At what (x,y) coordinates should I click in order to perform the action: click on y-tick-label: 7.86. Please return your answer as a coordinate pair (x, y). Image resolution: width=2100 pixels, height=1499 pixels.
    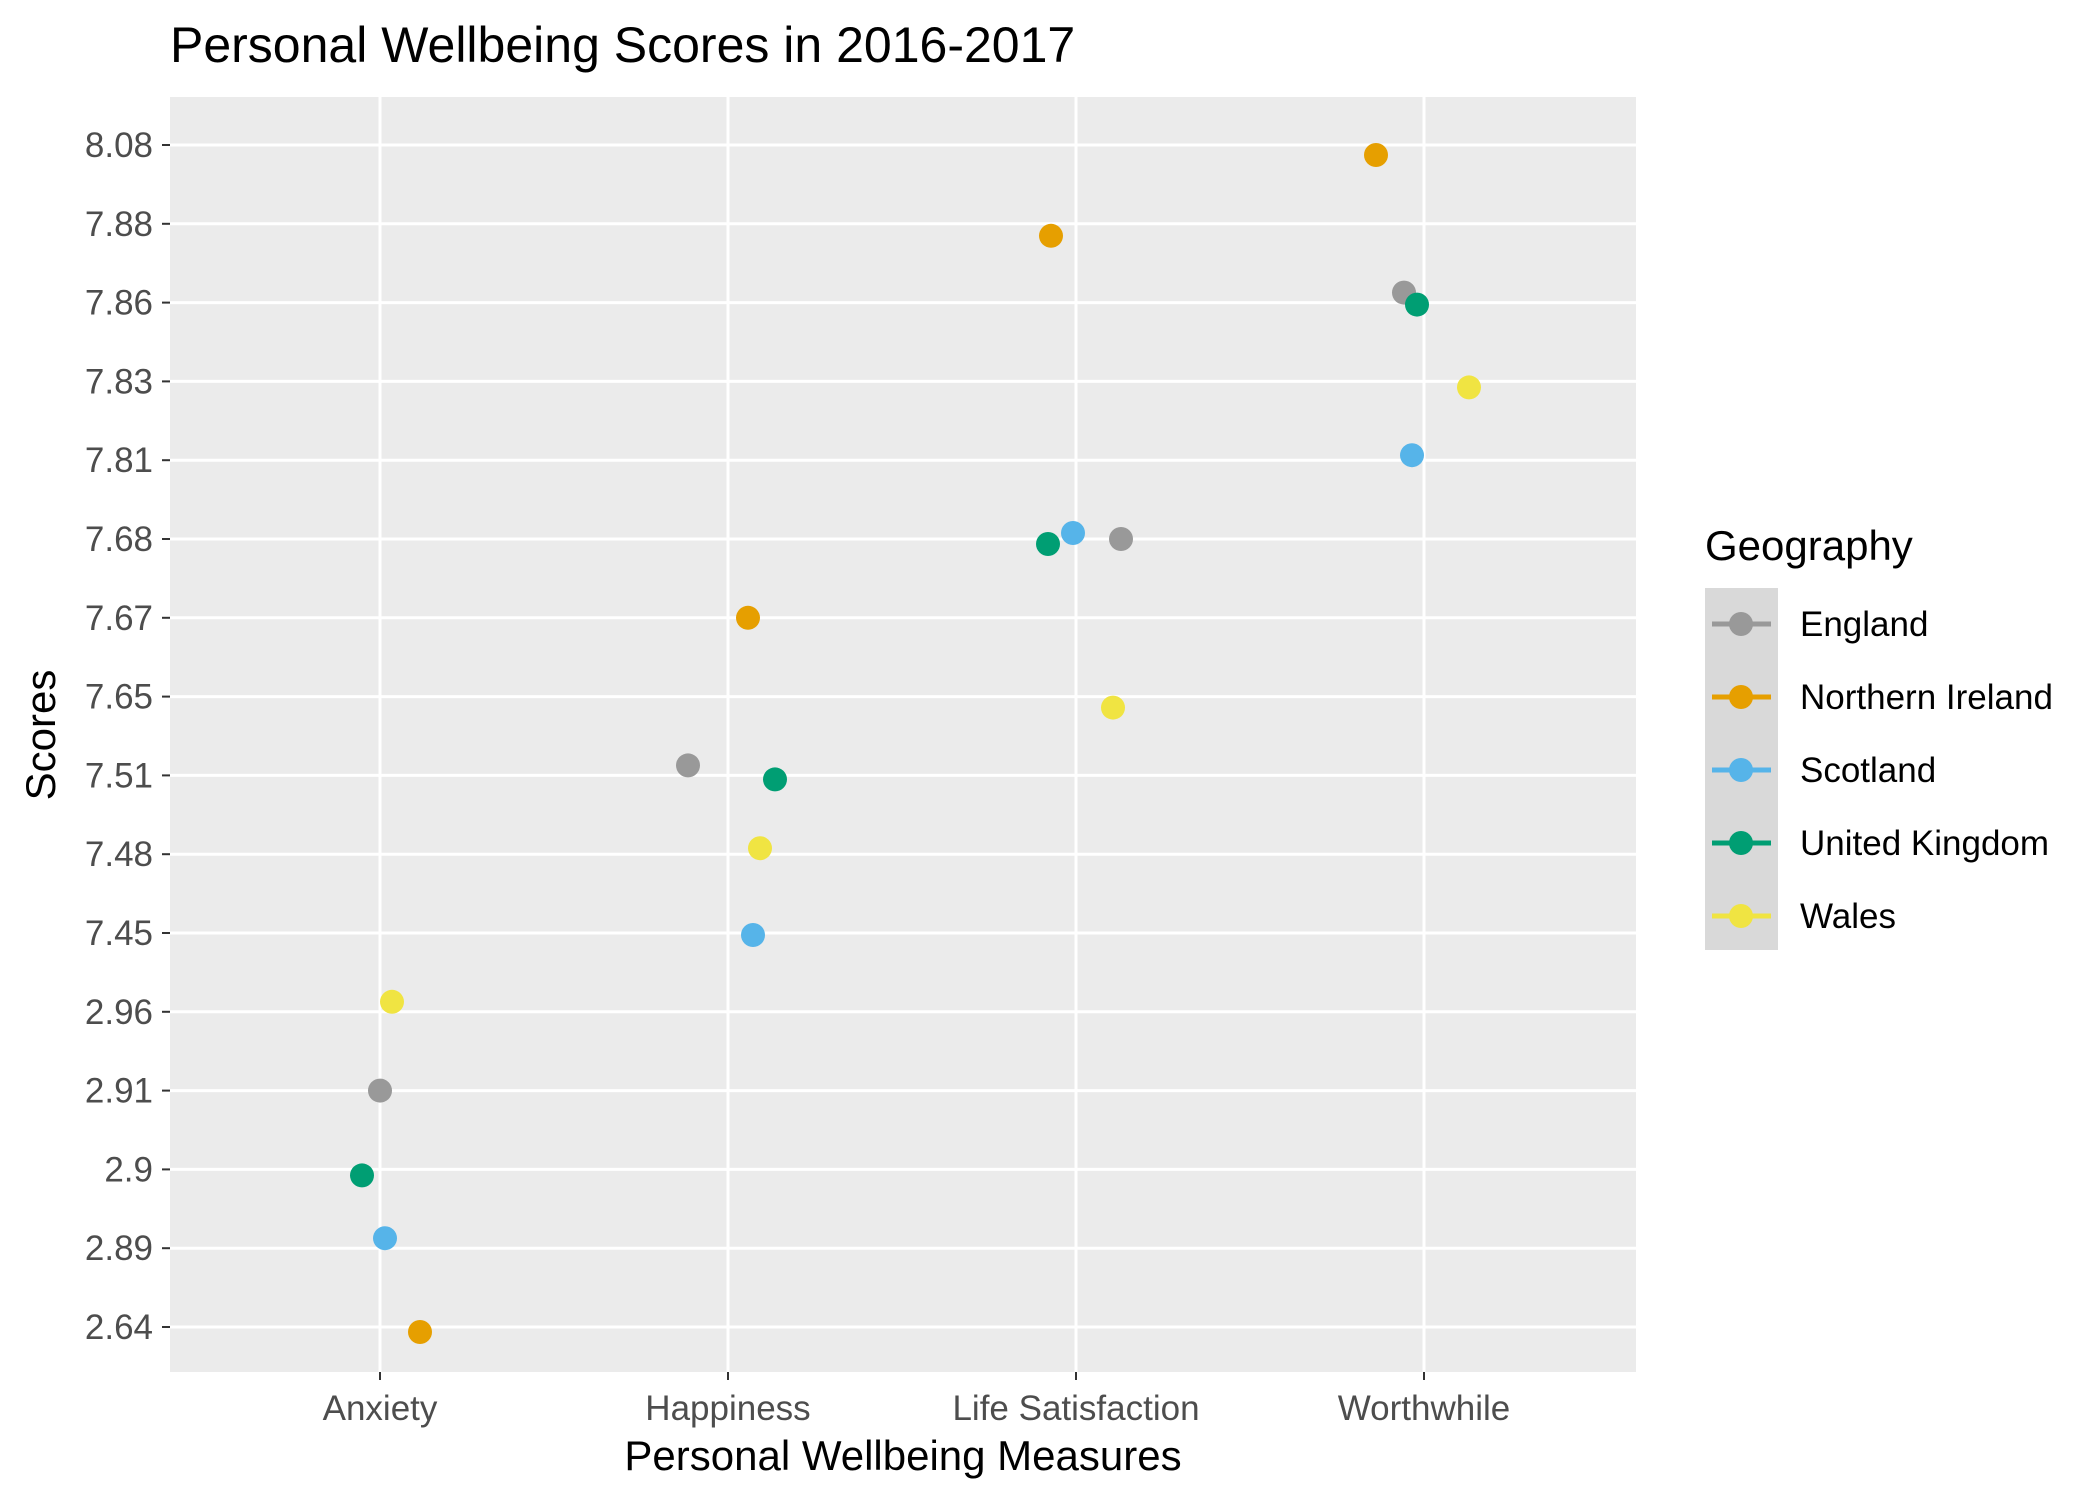
    Looking at the image, I should click on (119, 303).